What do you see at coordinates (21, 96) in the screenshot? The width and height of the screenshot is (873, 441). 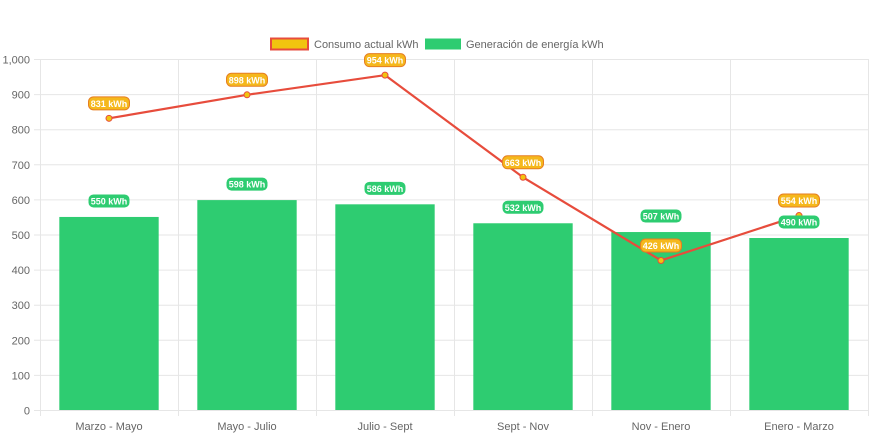 I see `y-tick-label: 900` at bounding box center [21, 96].